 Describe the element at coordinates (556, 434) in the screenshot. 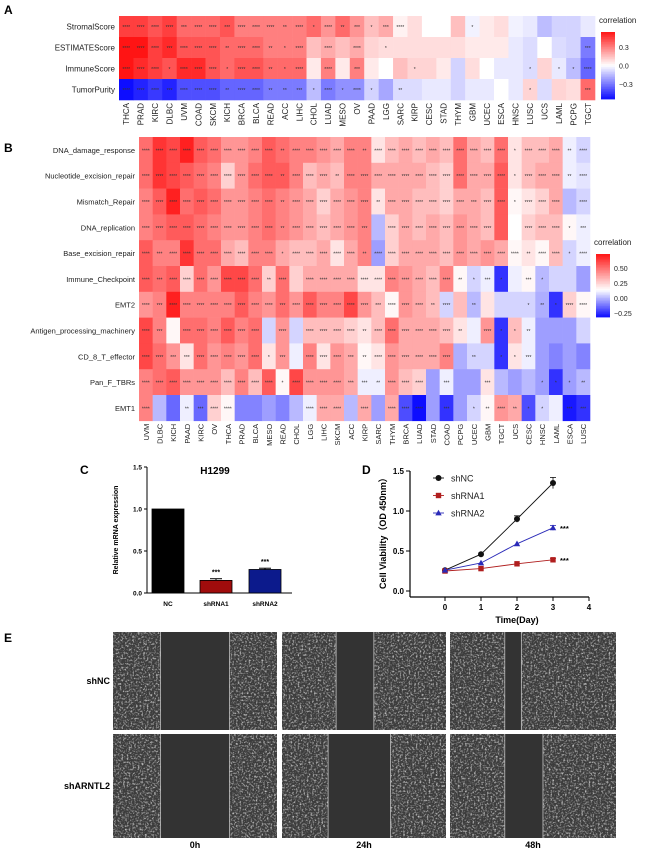

I see `column-label: LAML` at that location.